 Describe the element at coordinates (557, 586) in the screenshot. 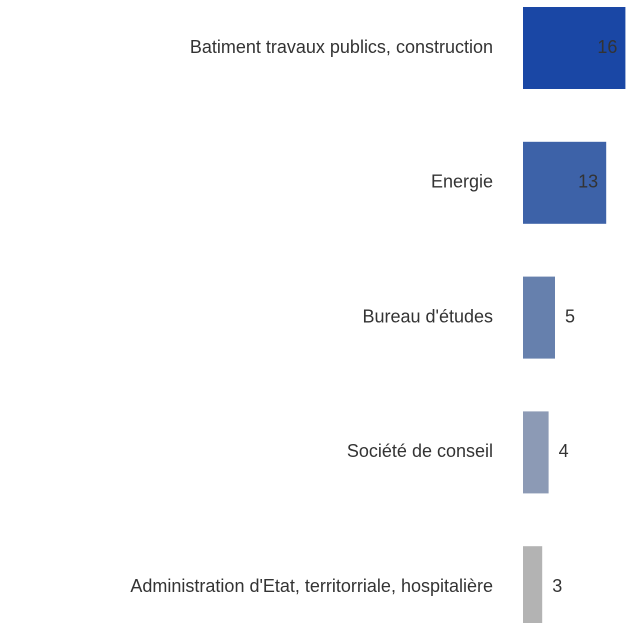

I see `value-label: 3` at that location.